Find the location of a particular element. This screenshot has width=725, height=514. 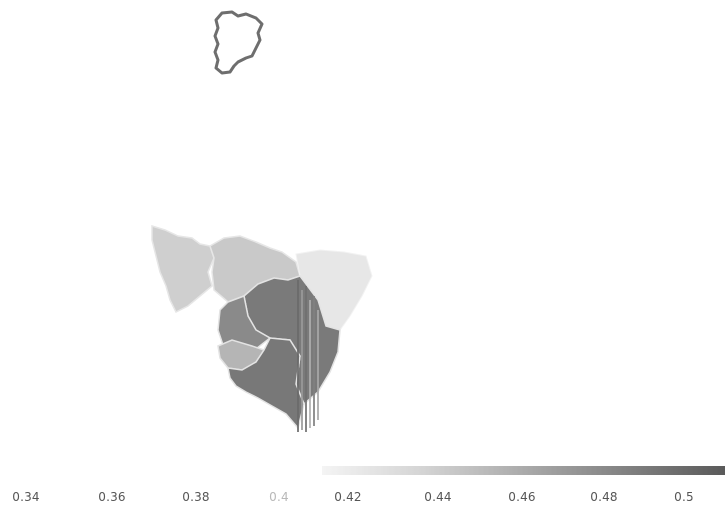

region-northwest is located at coordinates (183, 269).